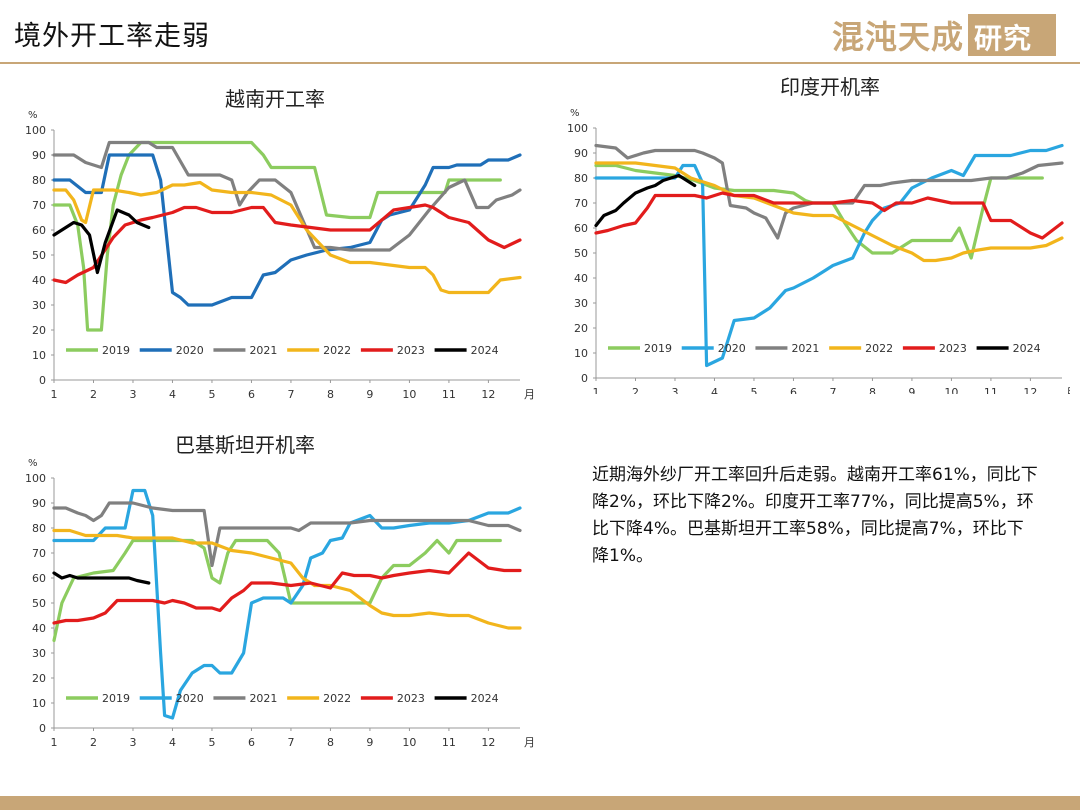  I want to click on brand-logo-box-text: 研究院, so click(1003, 58).